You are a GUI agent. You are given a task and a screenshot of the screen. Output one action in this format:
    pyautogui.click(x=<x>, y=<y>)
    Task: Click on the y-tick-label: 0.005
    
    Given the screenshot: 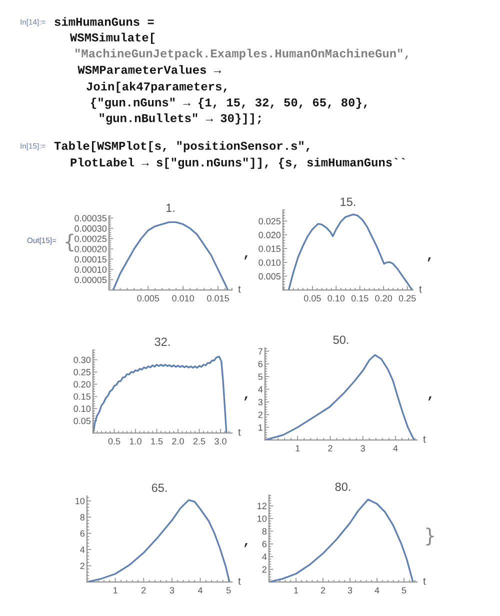 What is the action you would take?
    pyautogui.click(x=269, y=276)
    